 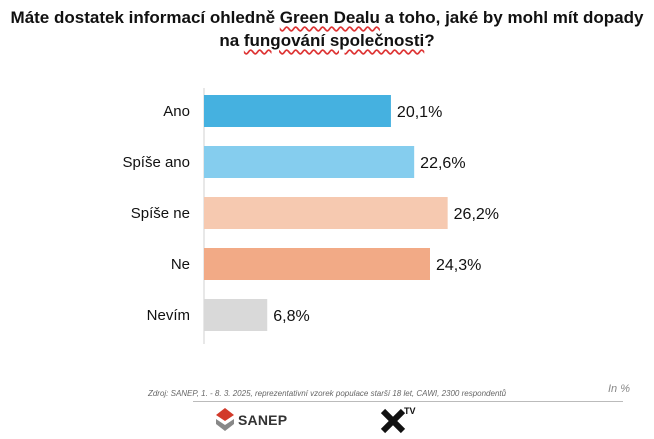 I want to click on x-mark-icon, so click(x=393, y=421).